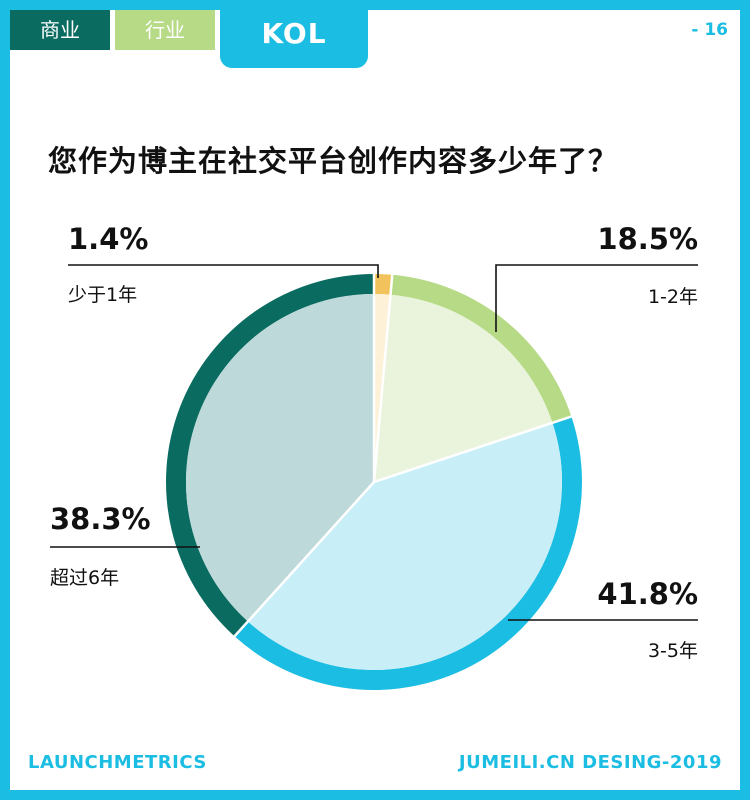 Image resolution: width=750 pixels, height=800 pixels. Describe the element at coordinates (165, 30) in the screenshot. I see `tab-industry: 行业` at that location.